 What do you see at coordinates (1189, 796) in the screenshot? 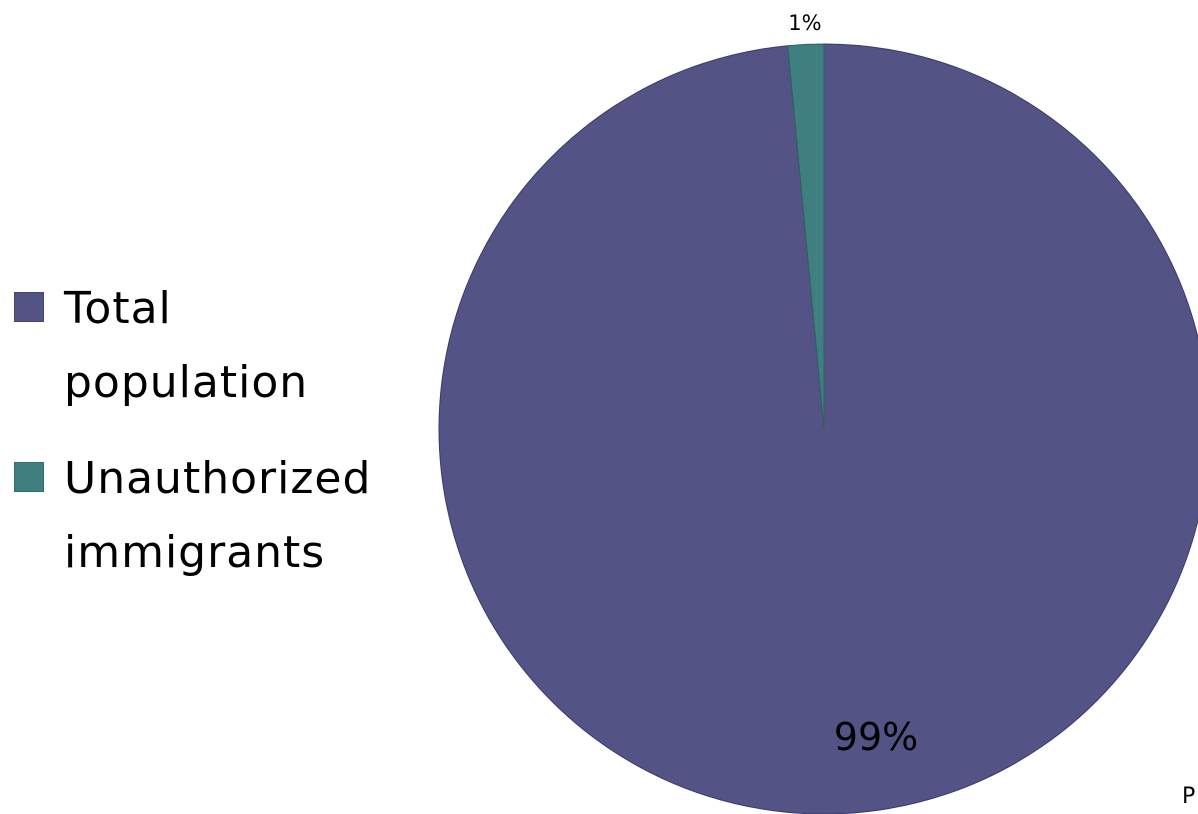
I see `footer-text: P` at bounding box center [1189, 796].